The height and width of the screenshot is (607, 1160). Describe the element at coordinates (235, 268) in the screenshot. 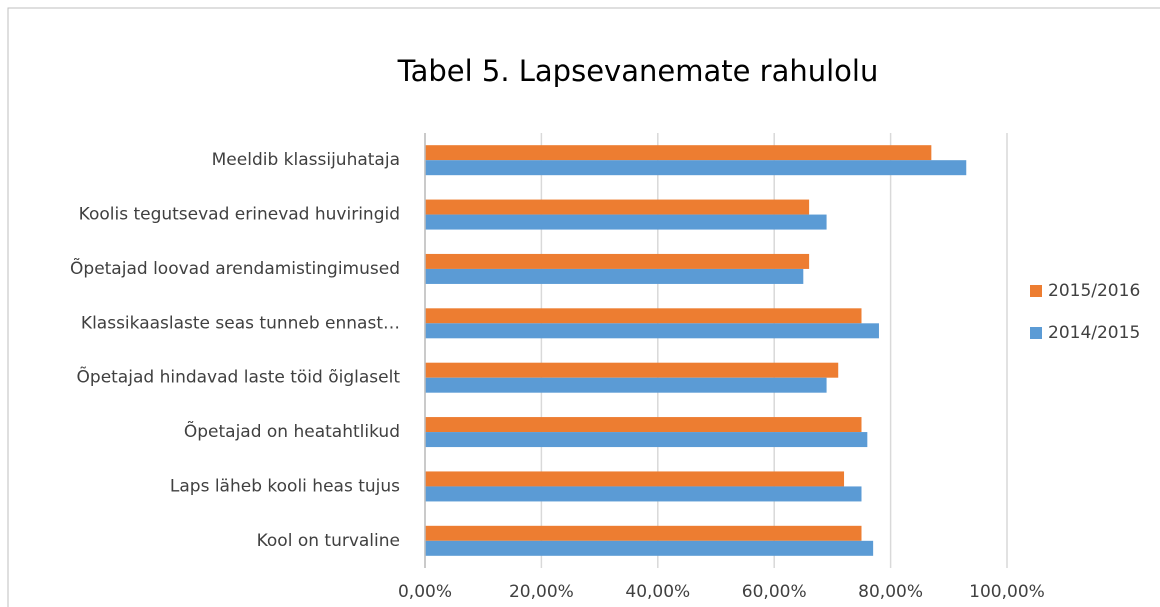

I see `y-tick-label: Õpetajad loovad arendamistingimused` at that location.